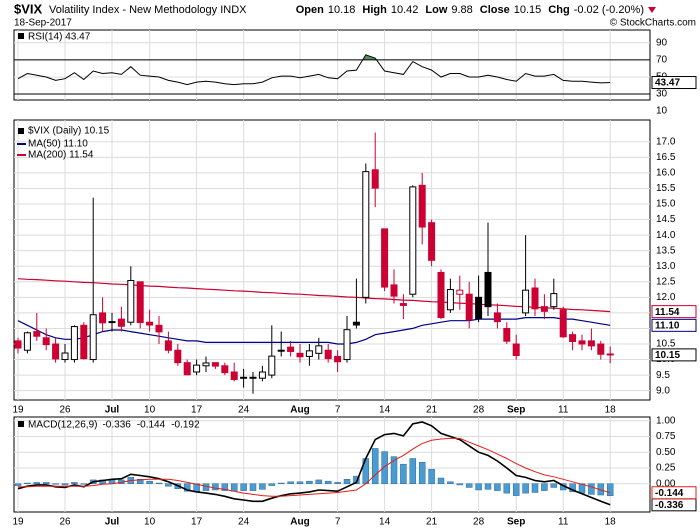  Describe the element at coordinates (666, 281) in the screenshot. I see `y-tick-label: 12.5` at that location.